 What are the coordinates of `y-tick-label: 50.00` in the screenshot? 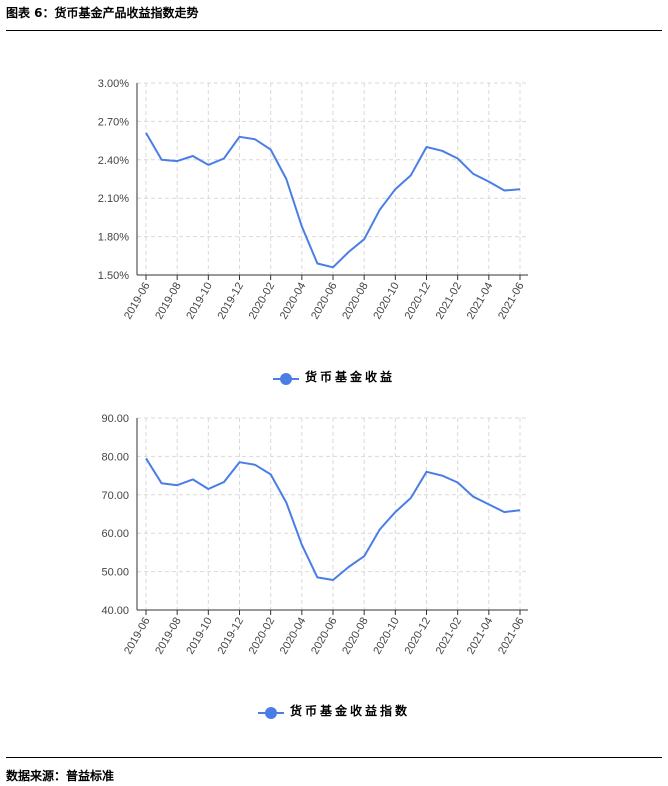 It's located at (115, 573).